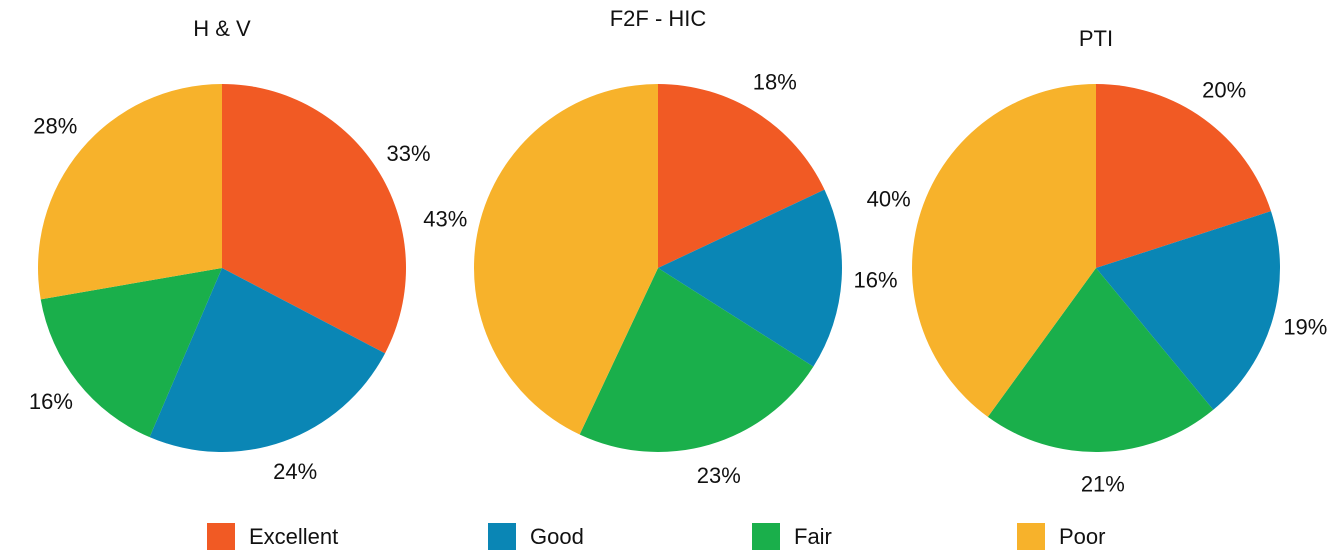 The width and height of the screenshot is (1344, 550). What do you see at coordinates (557, 536) in the screenshot?
I see `legend-label: Good` at bounding box center [557, 536].